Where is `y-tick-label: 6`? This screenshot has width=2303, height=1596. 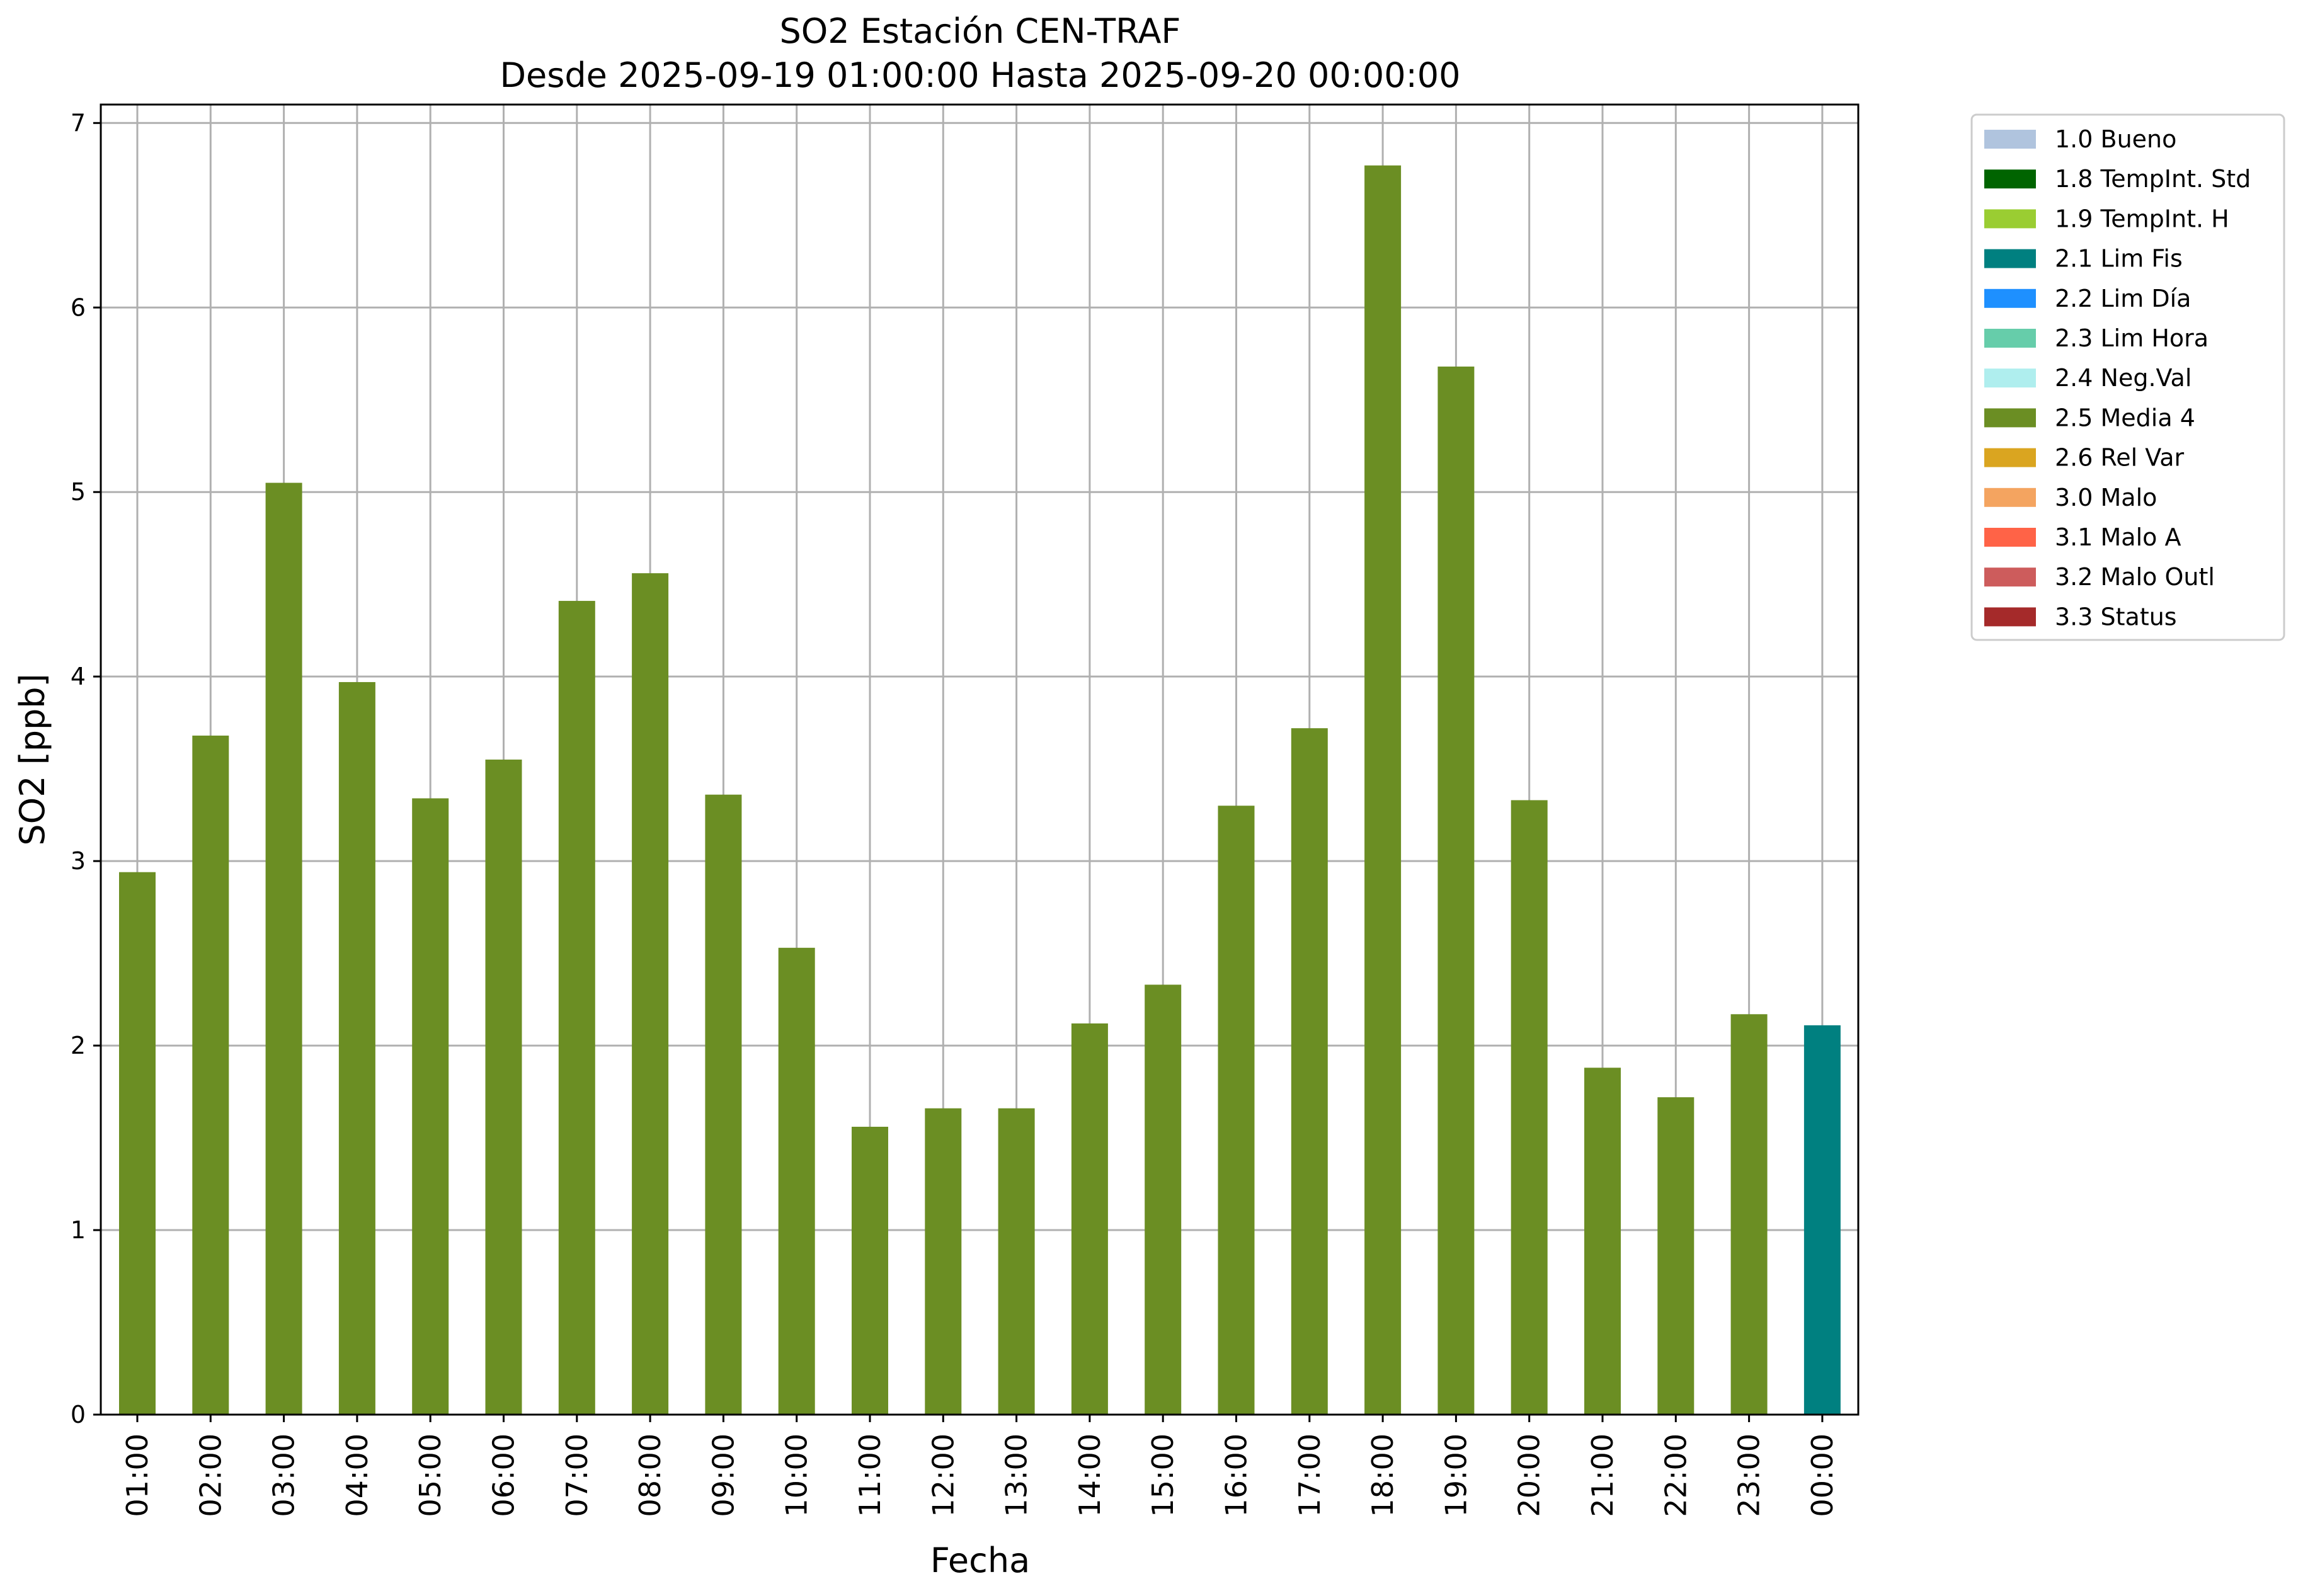 y-tick-label: 6 is located at coordinates (79, 307).